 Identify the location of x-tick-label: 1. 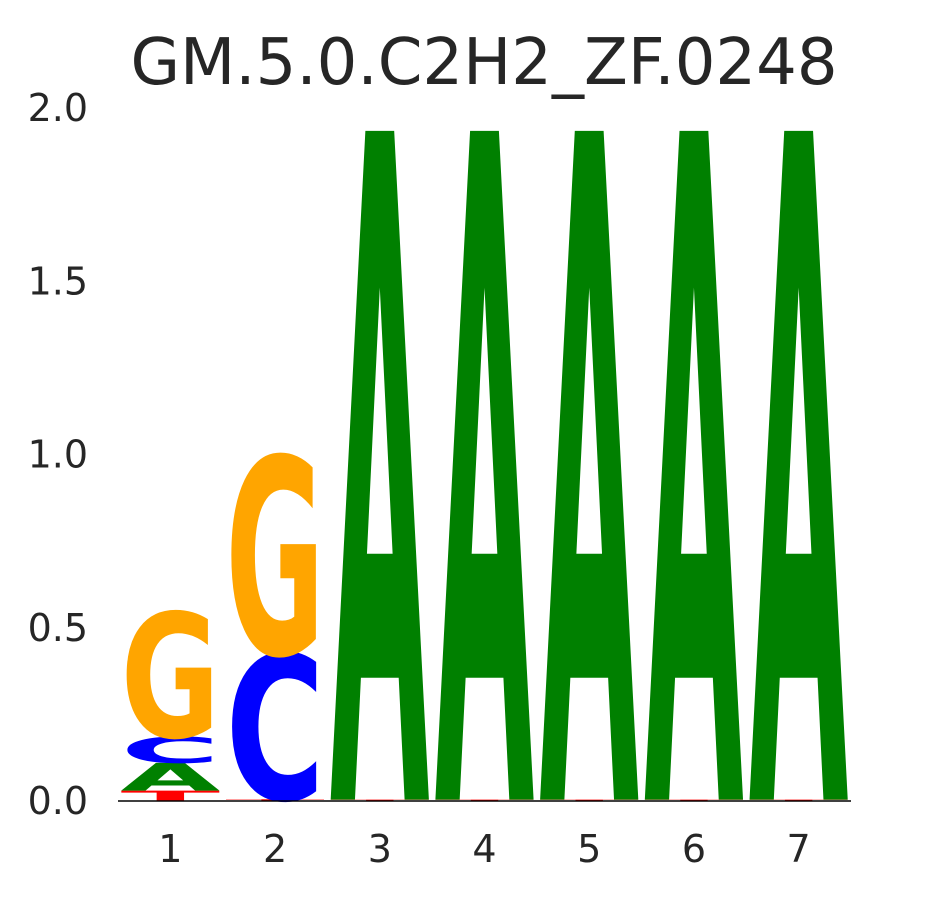
(170, 849).